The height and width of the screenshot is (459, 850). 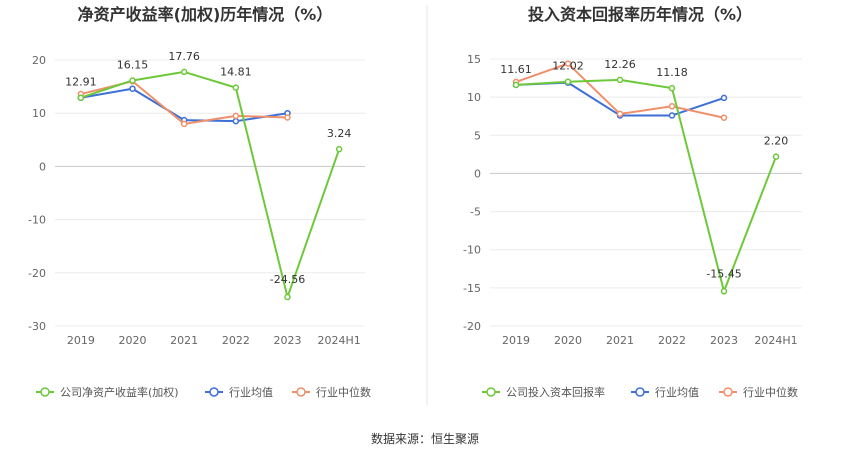 I want to click on data-label: 12.91, so click(x=81, y=82).